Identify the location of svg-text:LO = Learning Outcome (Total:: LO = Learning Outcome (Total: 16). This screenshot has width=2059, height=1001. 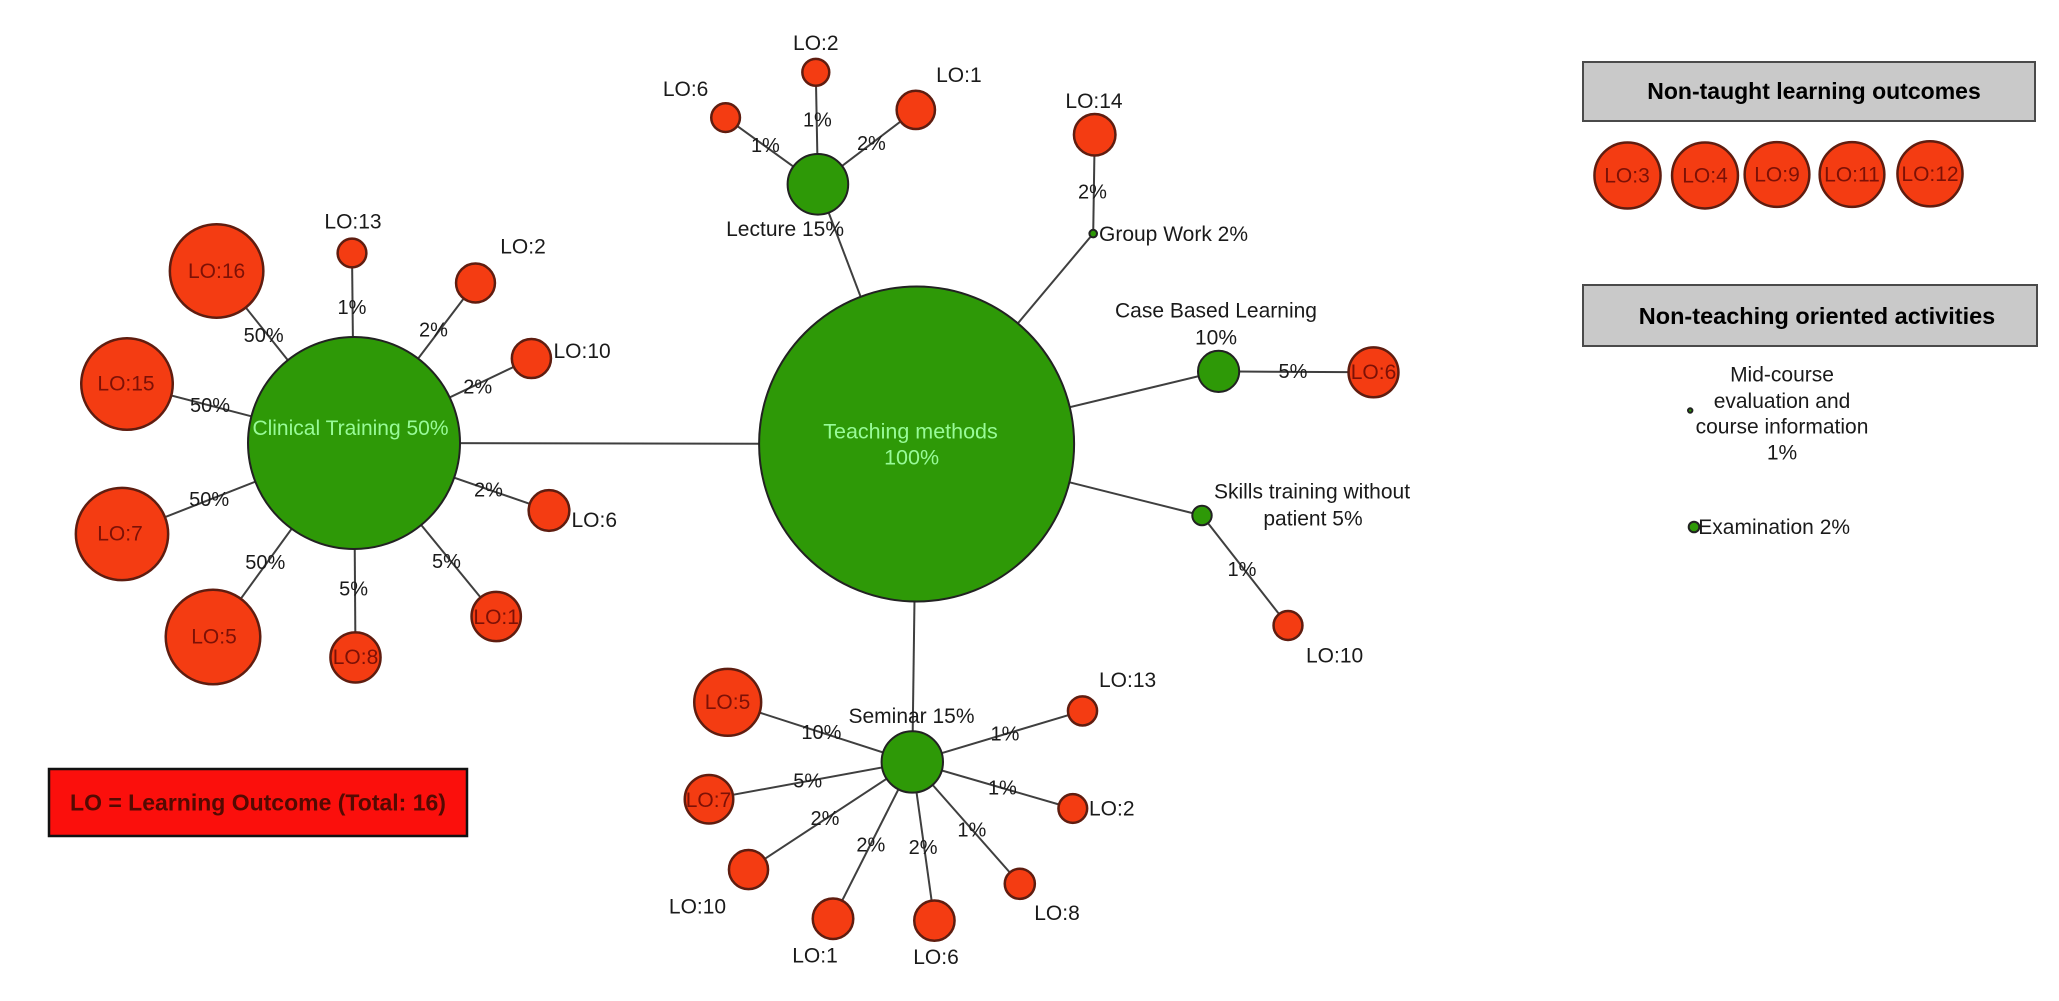
(258, 803).